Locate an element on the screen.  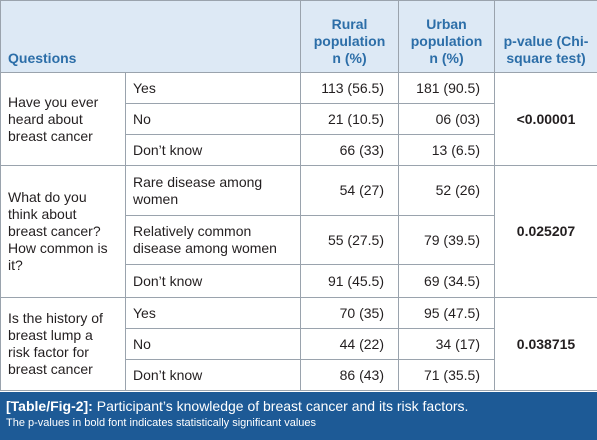
rural-cell: 55 (27.5) is located at coordinates (349, 240).